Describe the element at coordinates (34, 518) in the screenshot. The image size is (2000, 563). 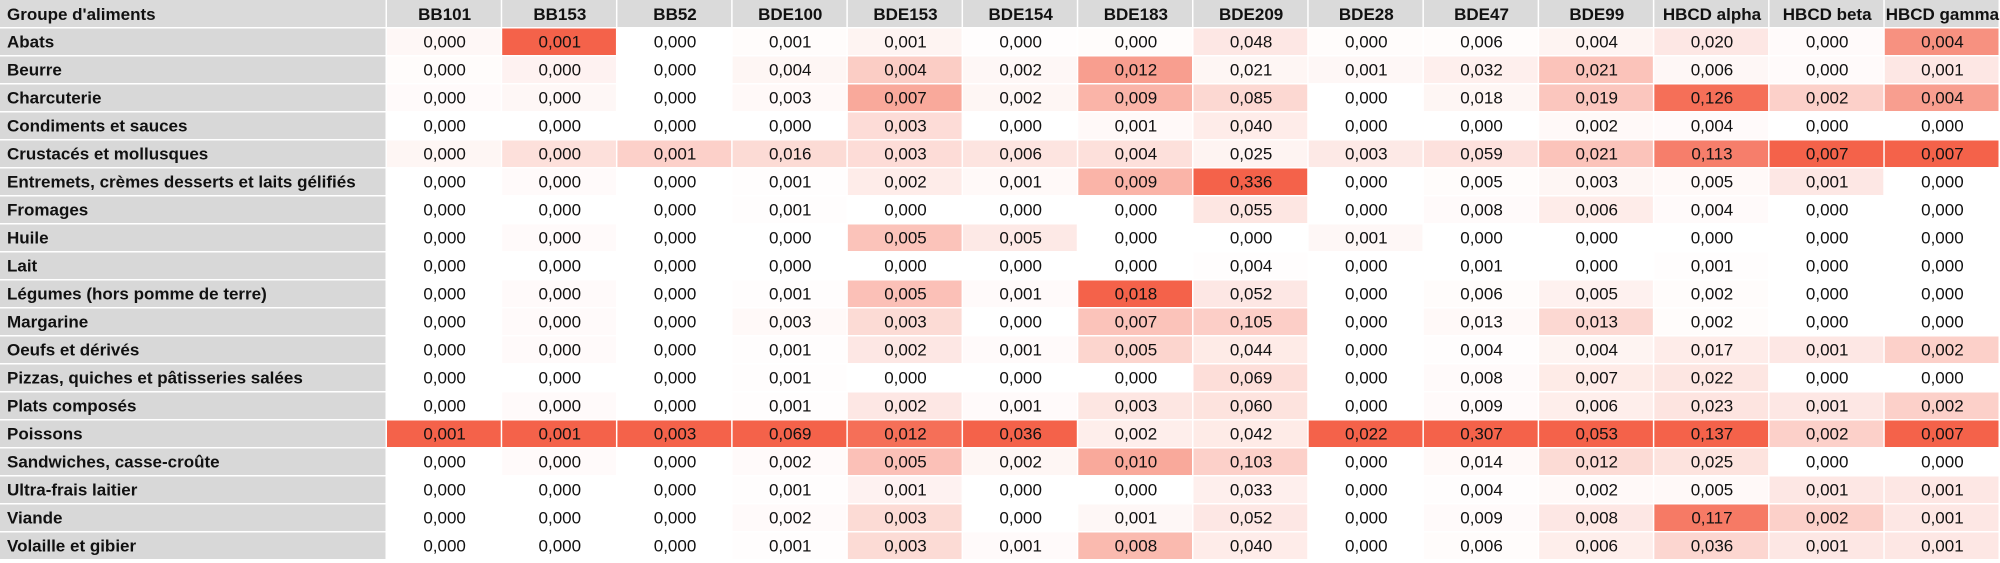
I see `row-label: Viande` at that location.